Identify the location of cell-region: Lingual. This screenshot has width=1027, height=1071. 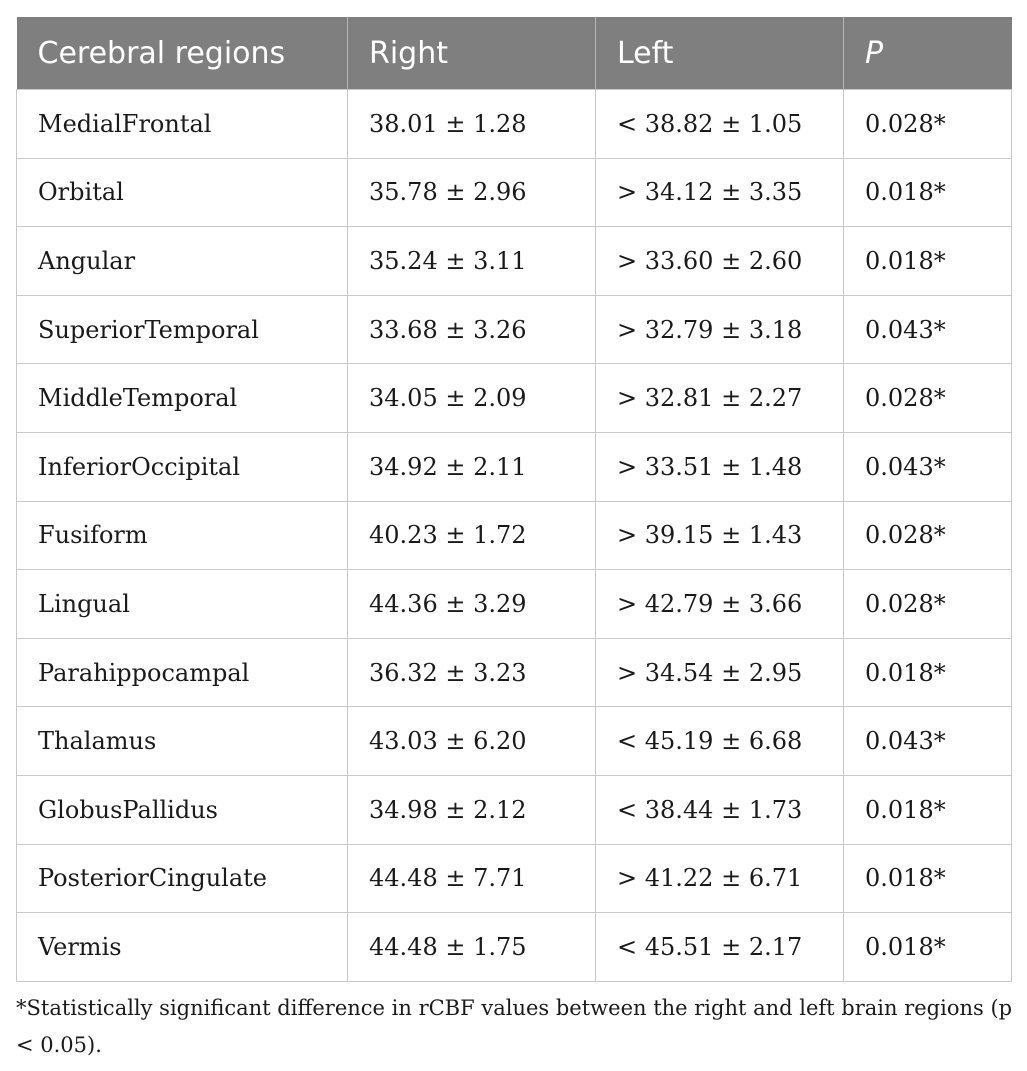
(182, 604).